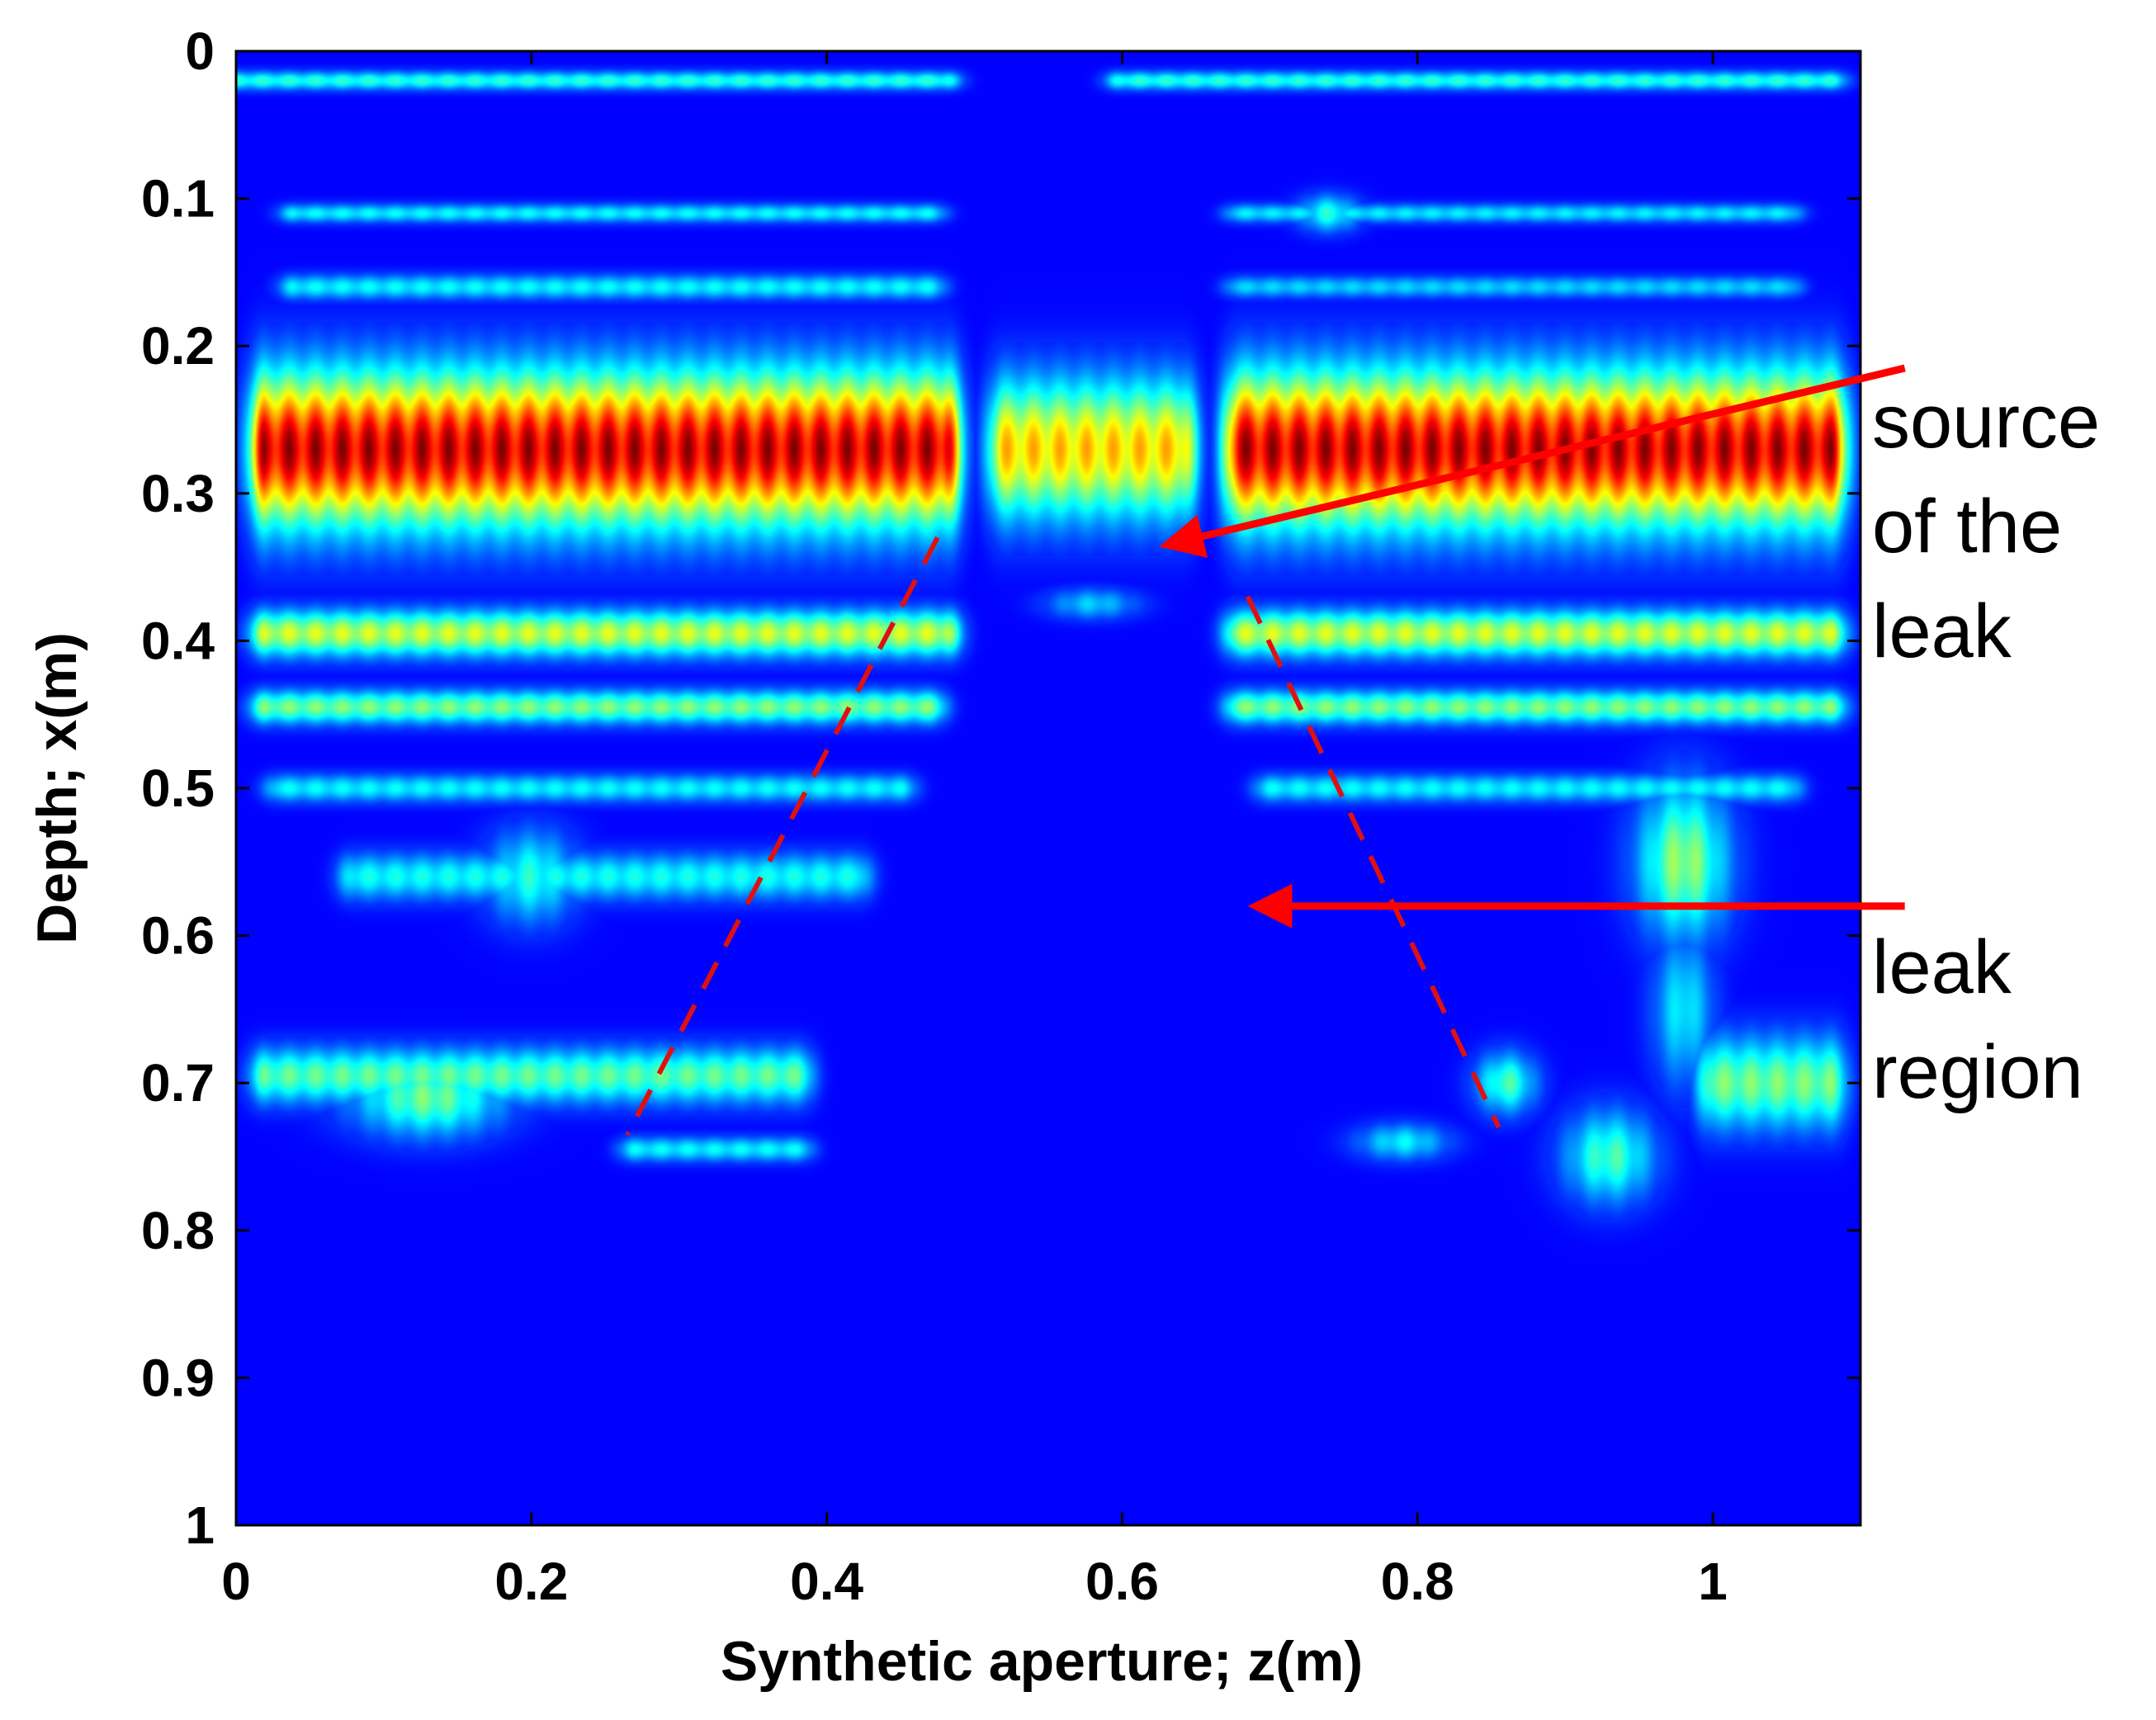  I want to click on y-tick-label: 0.7, so click(178, 1083).